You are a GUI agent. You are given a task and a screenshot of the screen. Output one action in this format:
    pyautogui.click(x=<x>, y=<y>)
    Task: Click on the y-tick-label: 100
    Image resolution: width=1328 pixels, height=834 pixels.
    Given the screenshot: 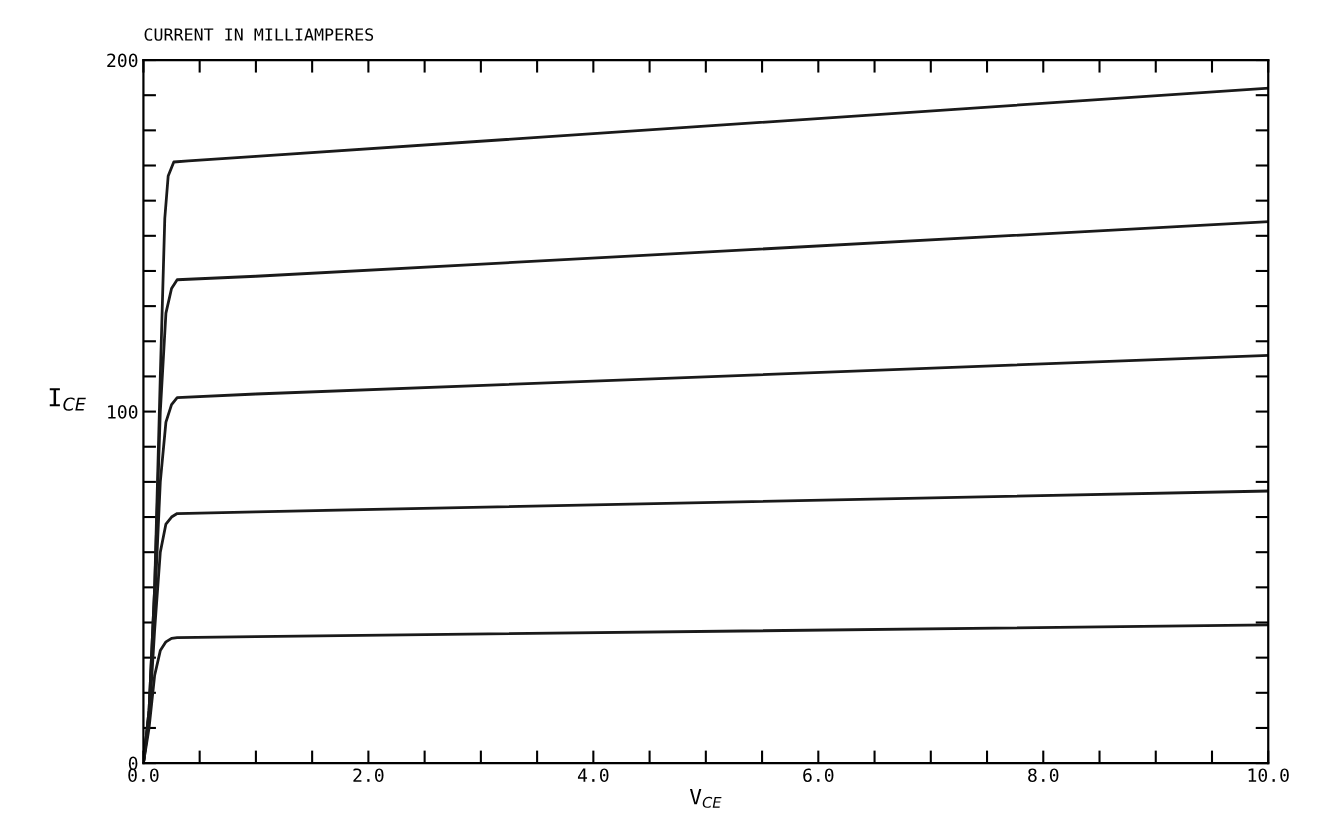 What is the action you would take?
    pyautogui.click(x=123, y=412)
    